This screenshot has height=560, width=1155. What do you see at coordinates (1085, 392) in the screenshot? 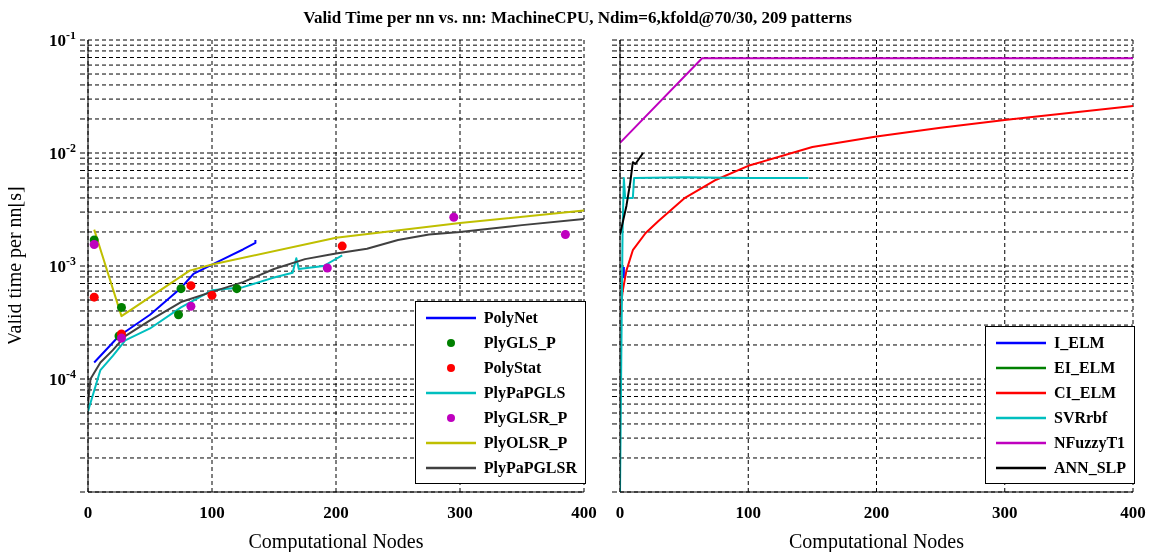
I see `legend-label: CI_ELM` at bounding box center [1085, 392].